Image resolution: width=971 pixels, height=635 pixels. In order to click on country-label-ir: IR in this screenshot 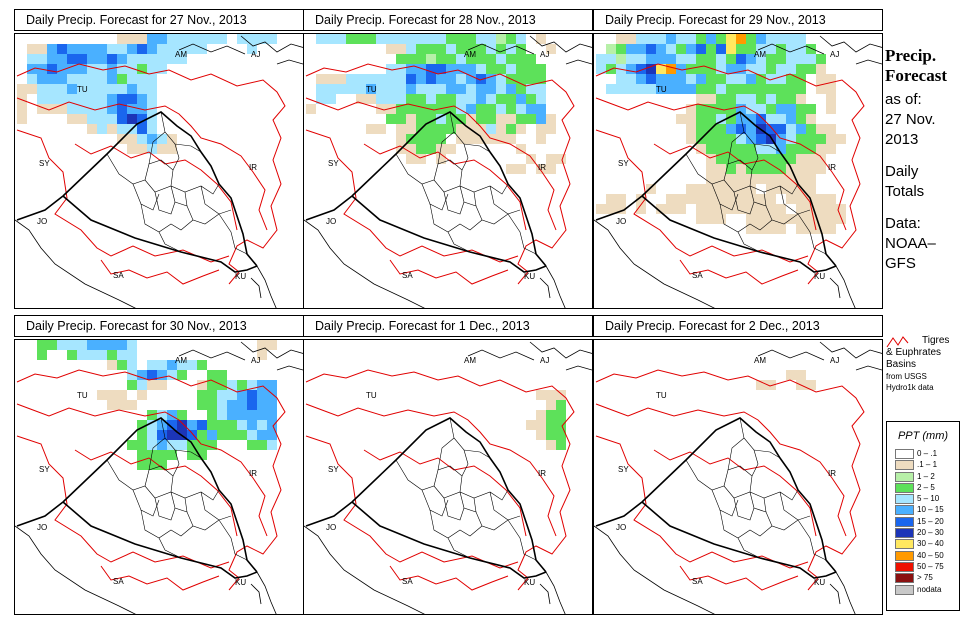, I will do `click(253, 167)`.